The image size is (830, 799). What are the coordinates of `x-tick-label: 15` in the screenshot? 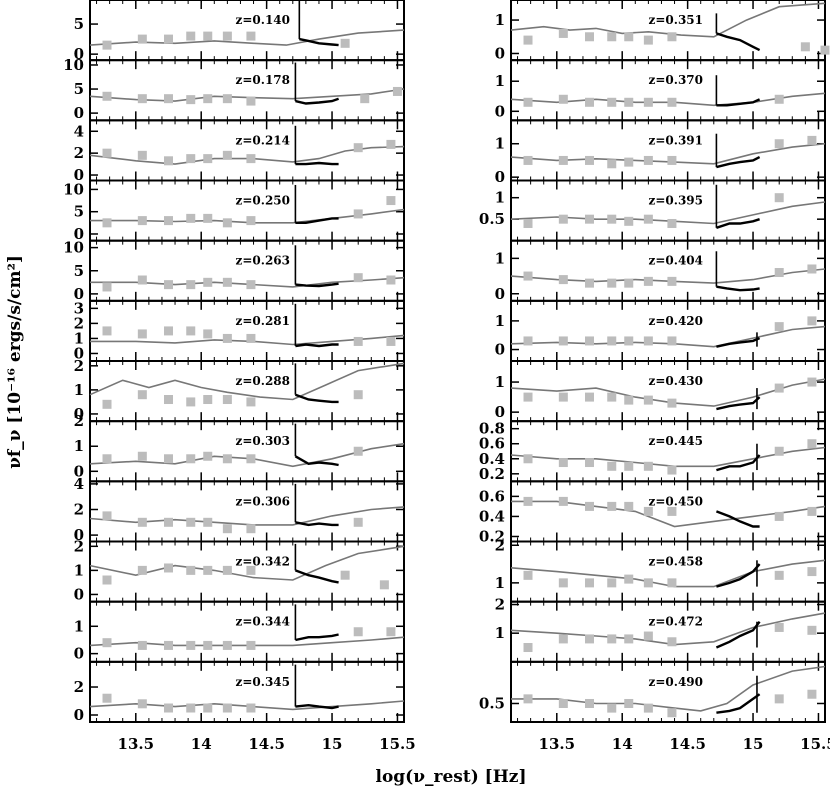 It's located at (753, 744).